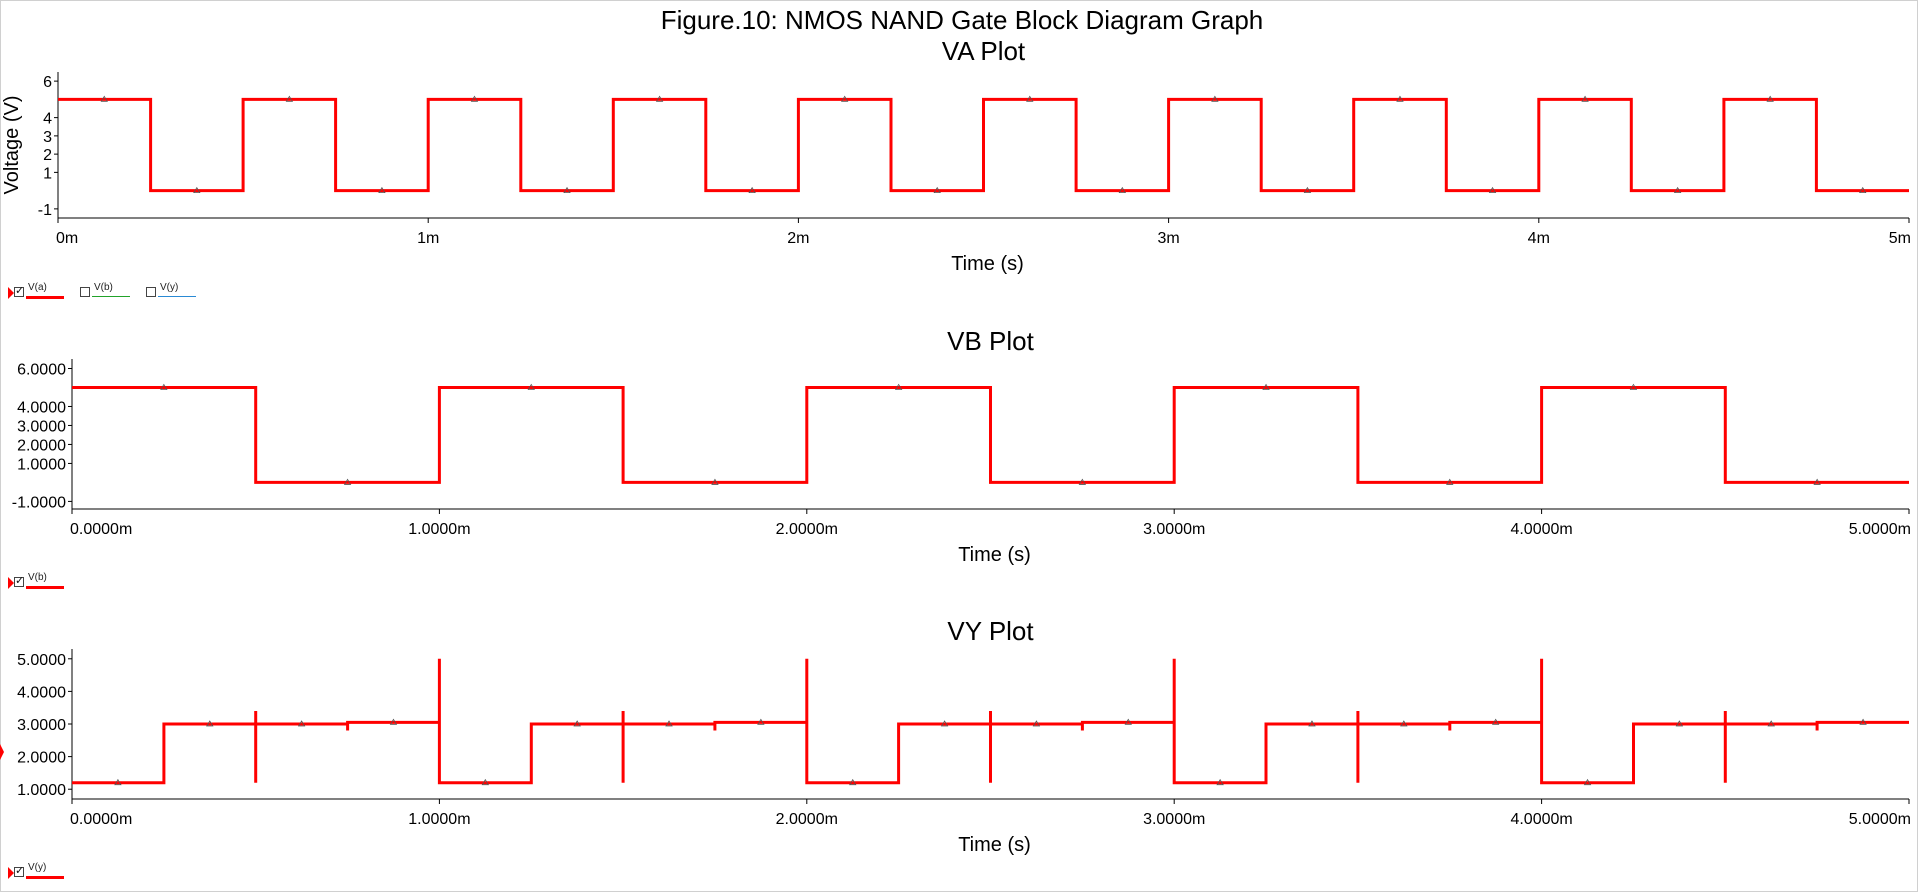 Image resolution: width=1918 pixels, height=892 pixels. Describe the element at coordinates (1539, 238) in the screenshot. I see `x-tick-label: 4m` at that location.